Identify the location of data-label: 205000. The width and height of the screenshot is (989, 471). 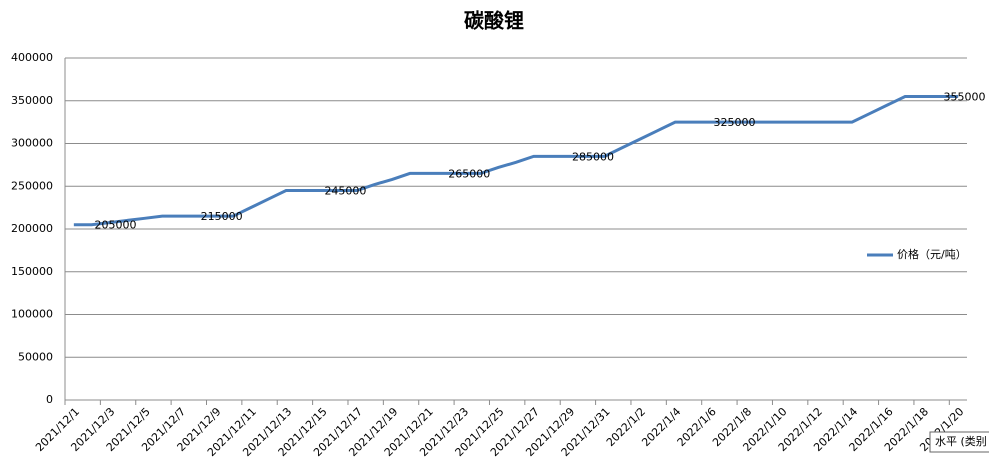
(116, 225).